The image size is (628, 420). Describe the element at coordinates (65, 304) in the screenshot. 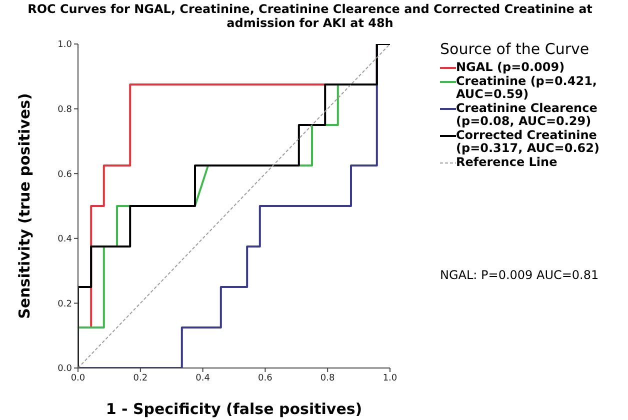

I see `y-tick-label: 0.2` at that location.